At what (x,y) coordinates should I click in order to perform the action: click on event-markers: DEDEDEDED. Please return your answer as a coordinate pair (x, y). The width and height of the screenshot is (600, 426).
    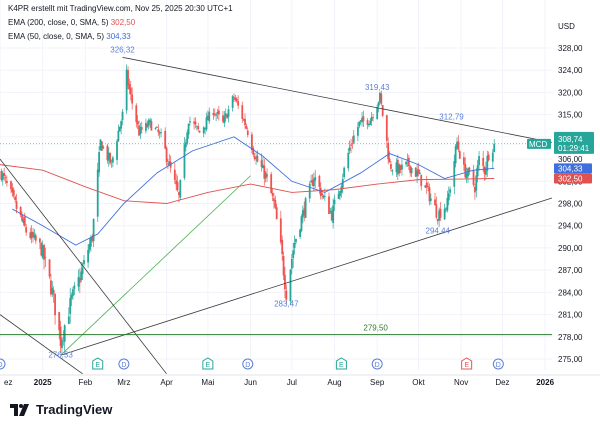
    Looking at the image, I should click on (252, 363).